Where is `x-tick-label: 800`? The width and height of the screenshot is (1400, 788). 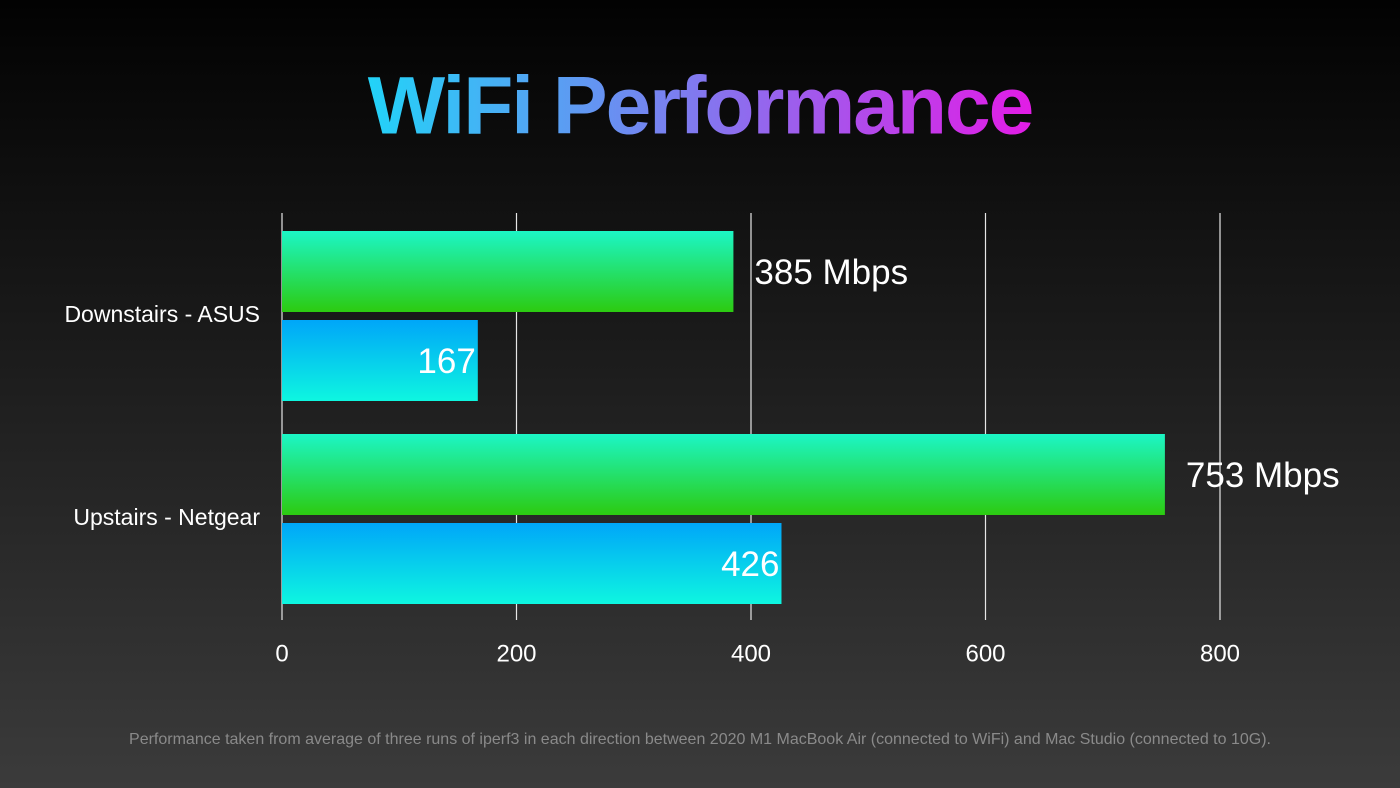
x-tick-label: 800 is located at coordinates (1220, 653).